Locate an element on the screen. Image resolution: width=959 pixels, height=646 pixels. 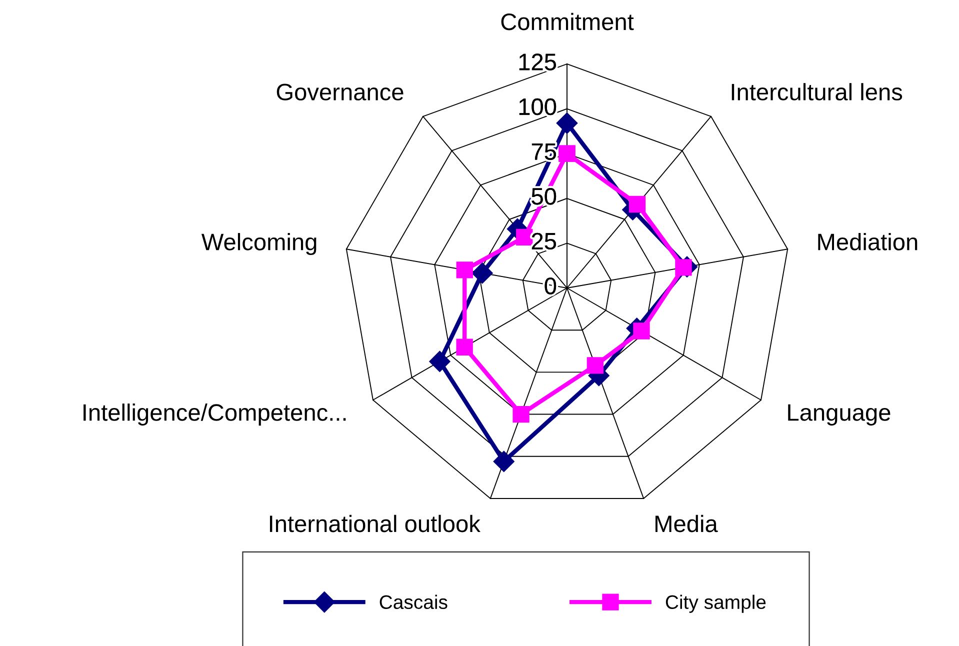
spoke-label: Media is located at coordinates (687, 523).